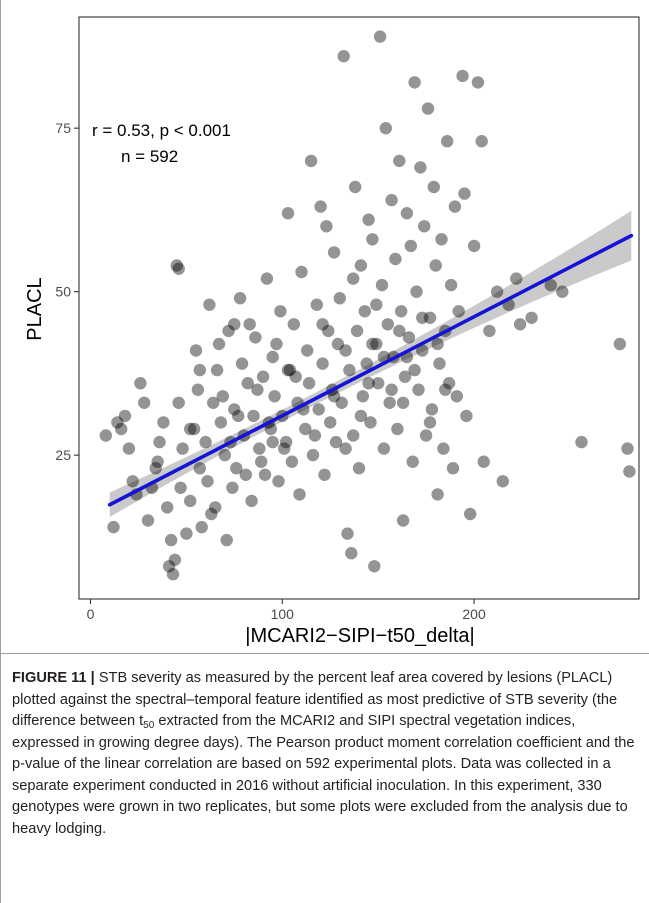 Image resolution: width=649 pixels, height=903 pixels. Describe the element at coordinates (474, 614) in the screenshot. I see `x-tick-label: 200` at that location.